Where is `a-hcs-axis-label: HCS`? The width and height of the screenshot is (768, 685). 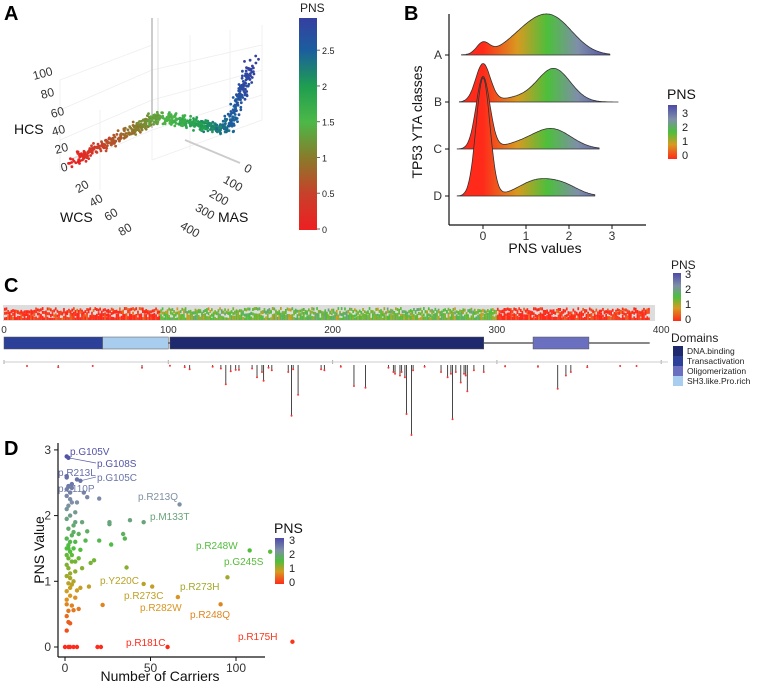
a-hcs-axis-label: HCS is located at coordinates (29, 129).